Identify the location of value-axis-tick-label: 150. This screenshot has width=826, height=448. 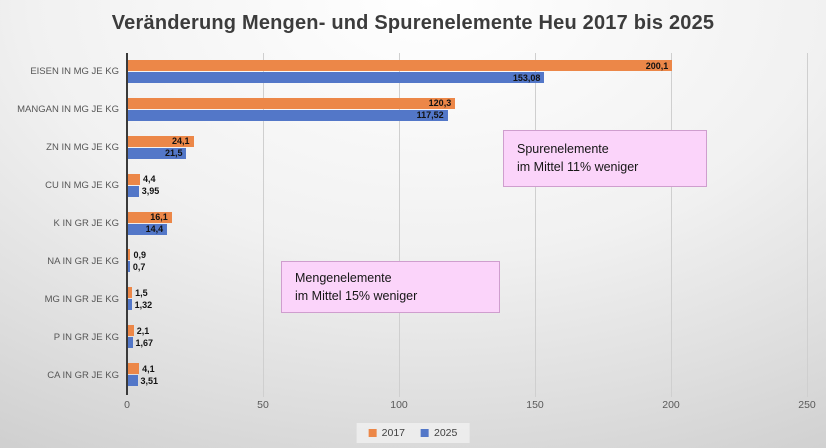
(535, 405).